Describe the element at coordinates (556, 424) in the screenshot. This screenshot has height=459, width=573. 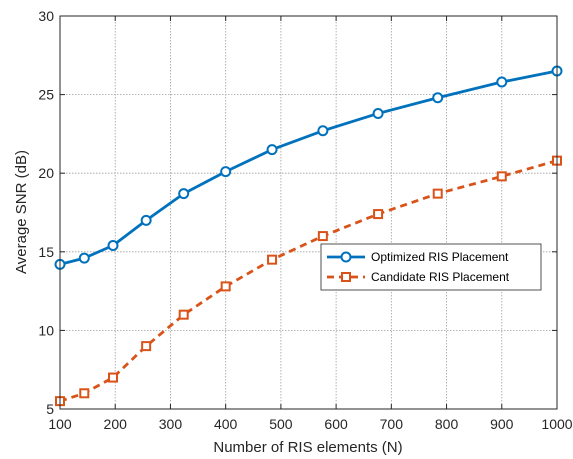
I see `x-tick-label: 1000` at that location.